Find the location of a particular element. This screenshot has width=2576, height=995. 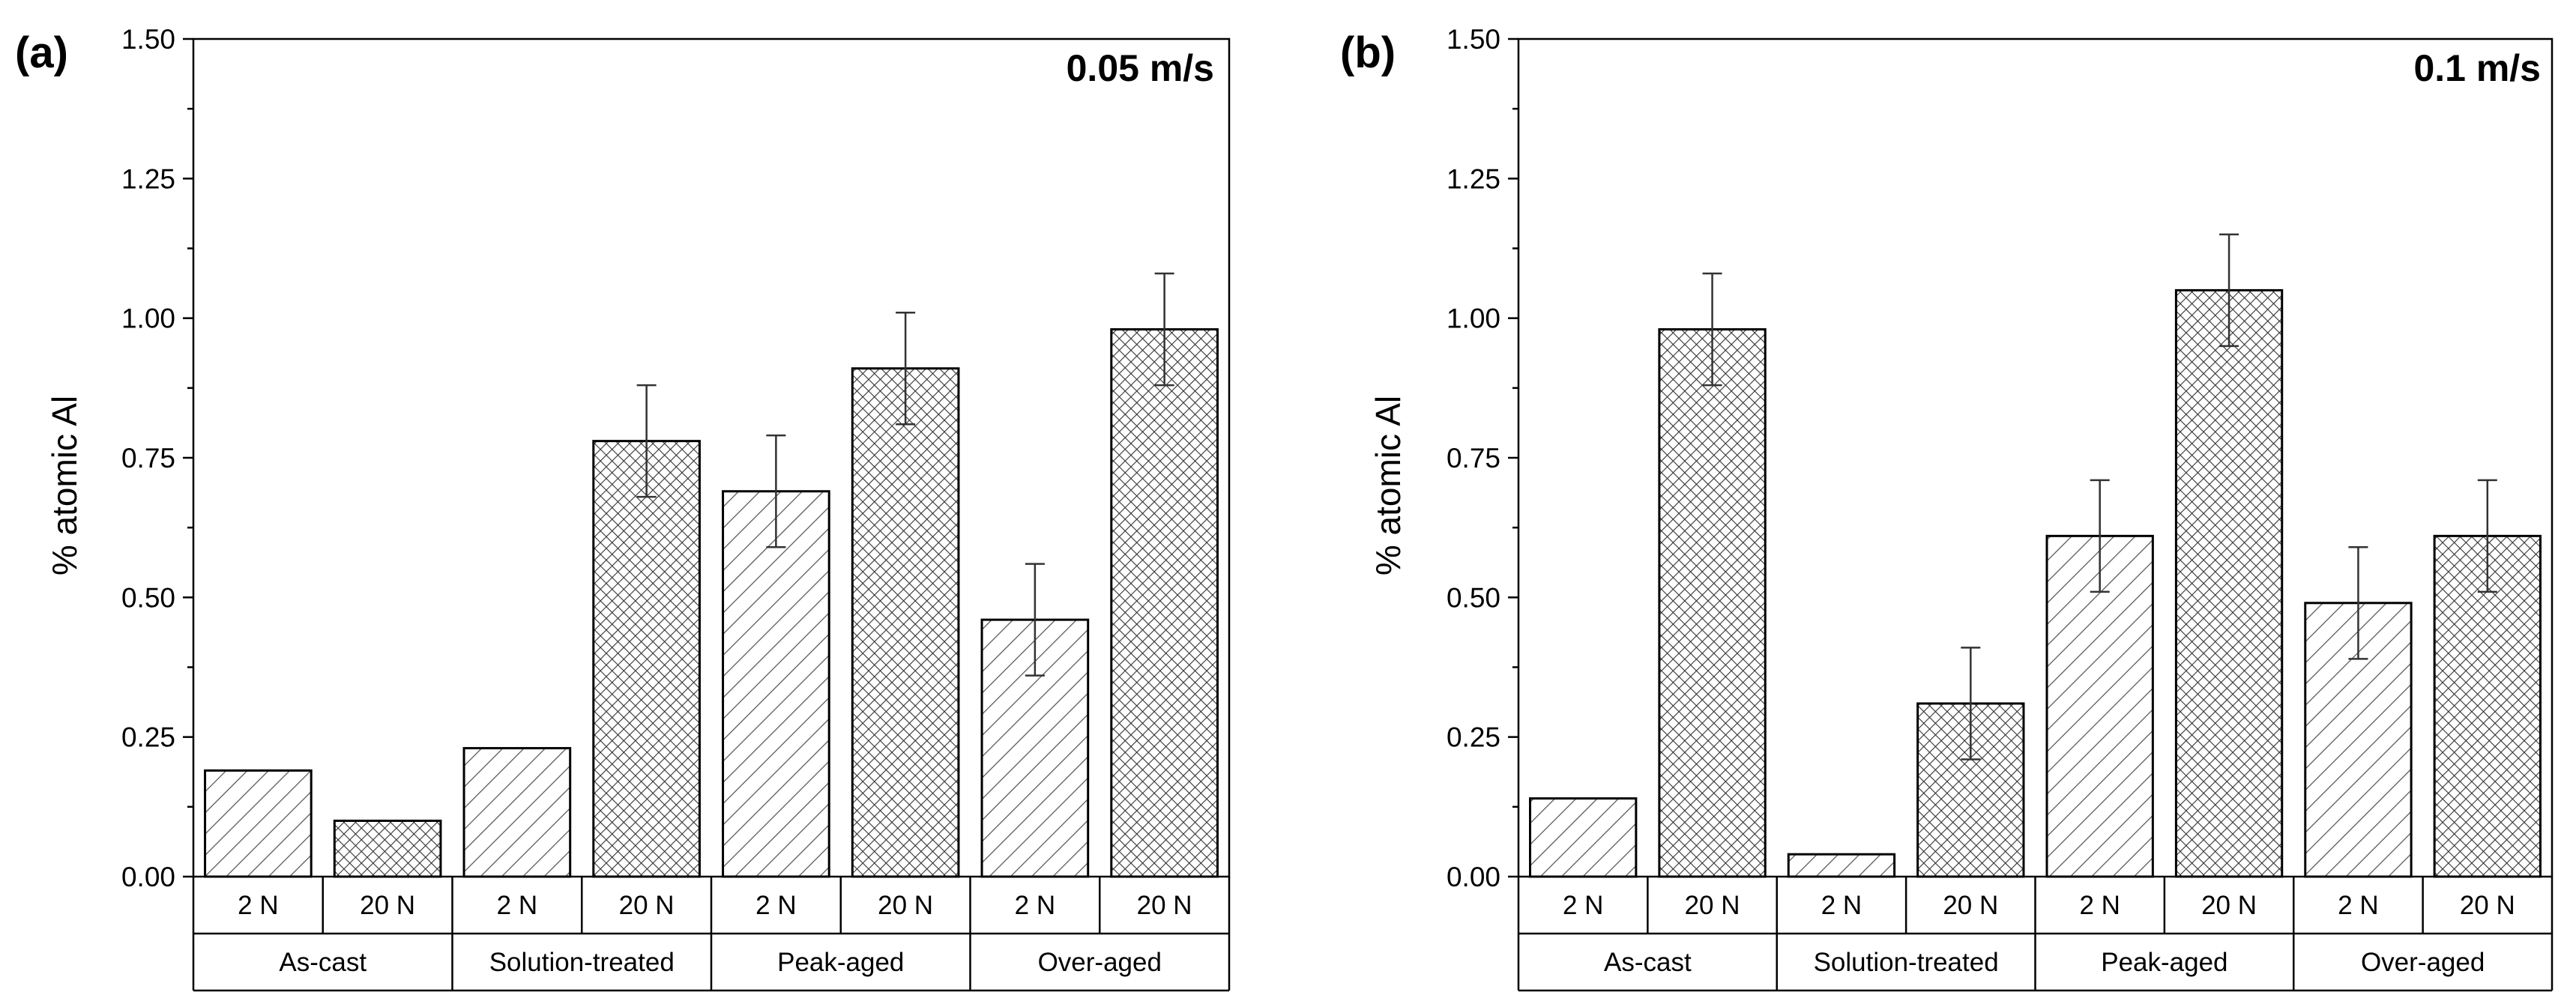

panel-label: (b) is located at coordinates (1368, 52).